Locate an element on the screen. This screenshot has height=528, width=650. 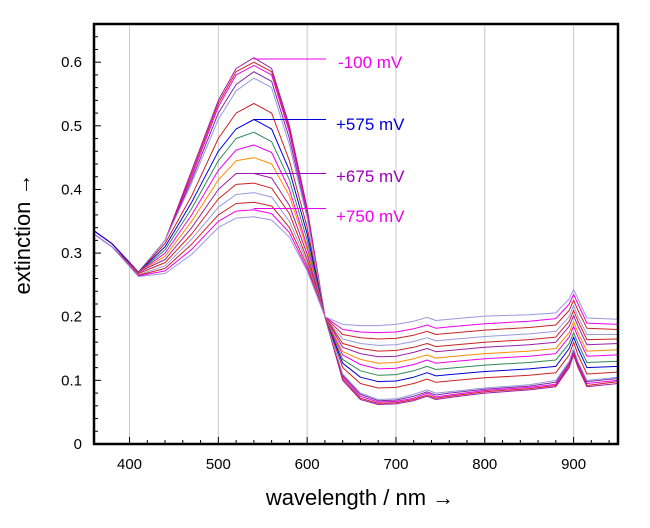
ann-label-575: +575 mV is located at coordinates (370, 124).